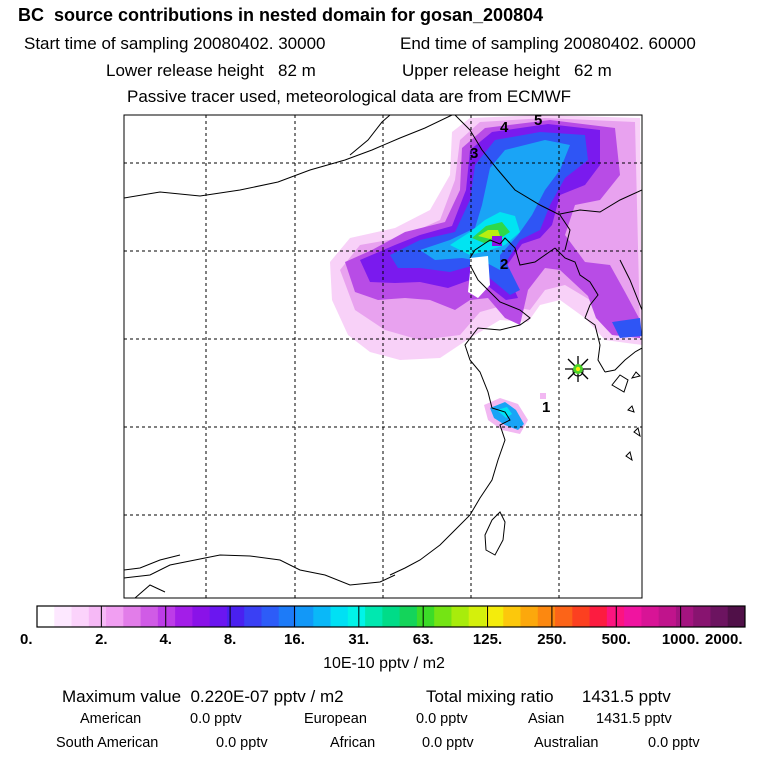 This screenshot has width=768, height=768. Describe the element at coordinates (512, 251) in the screenshot. I see `bay-coast` at that location.